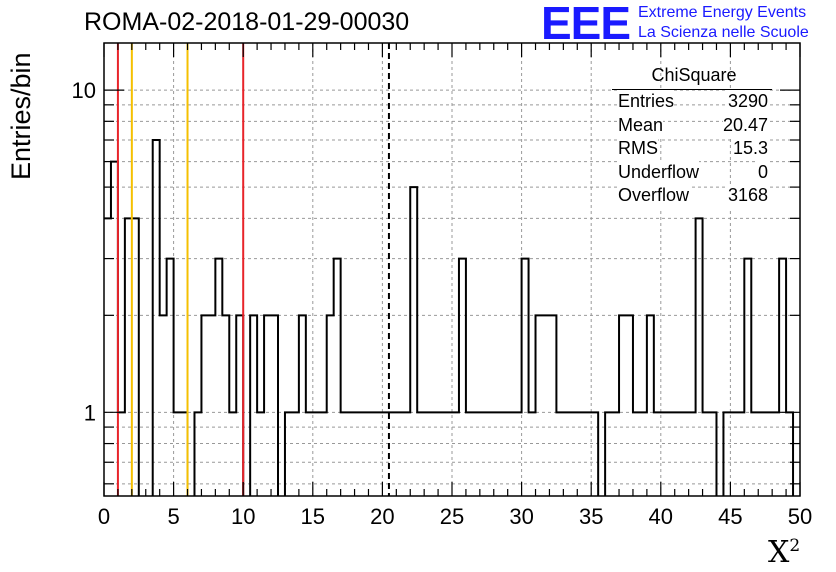 Image resolution: width=836 pixels, height=572 pixels. Describe the element at coordinates (247, 22) in the screenshot. I see `page-title: ROMA-02-2018-01-29-00030` at that location.